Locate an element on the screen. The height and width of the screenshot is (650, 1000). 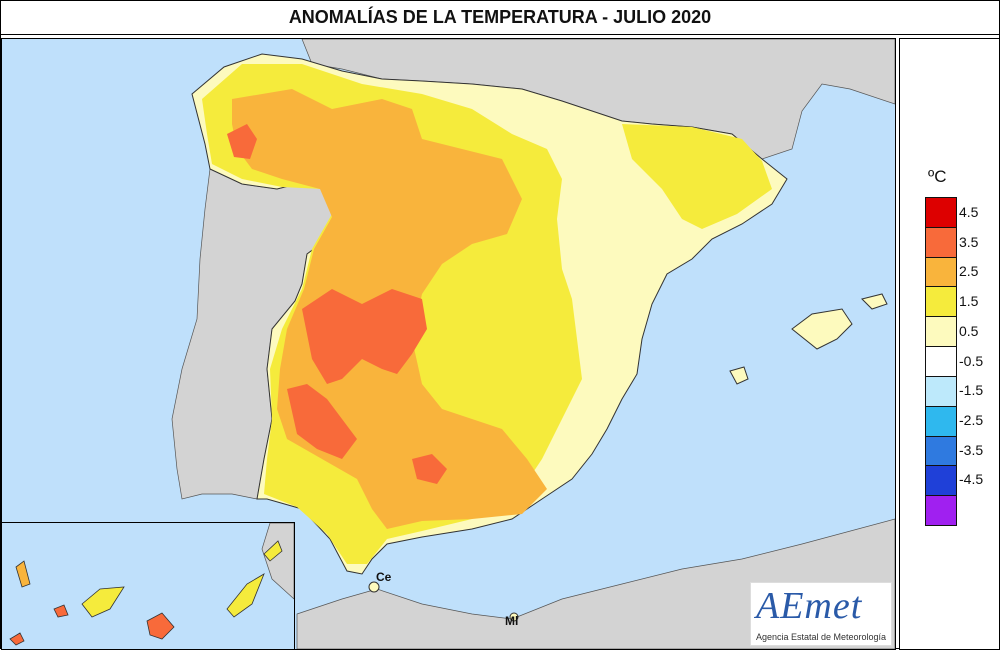
aemet-logo: AEmet Agencia Estatal de Meteorología is located at coordinates (821, 614).